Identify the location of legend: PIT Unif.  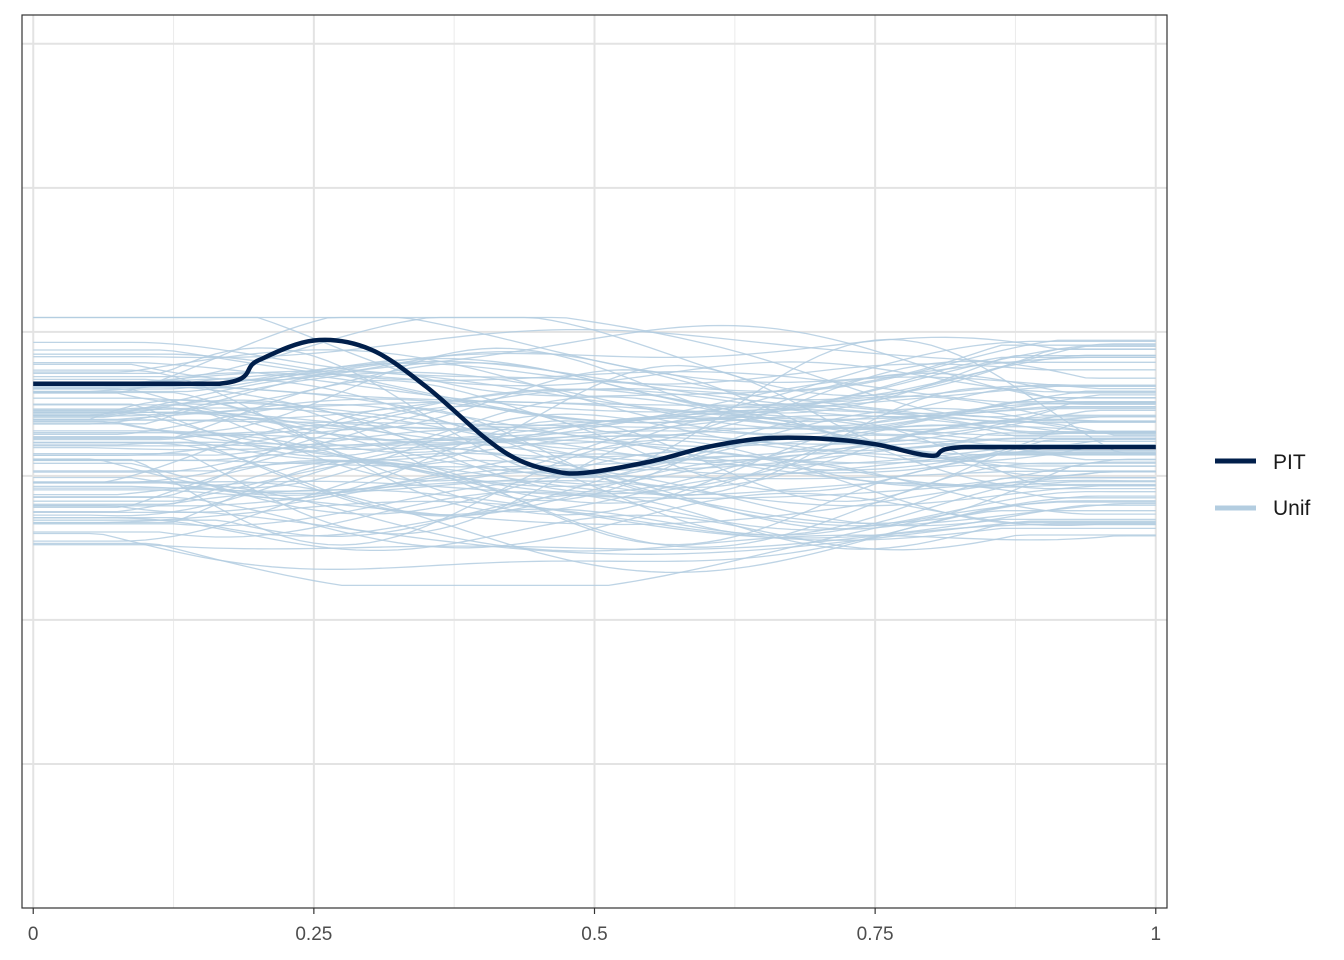
(1263, 485).